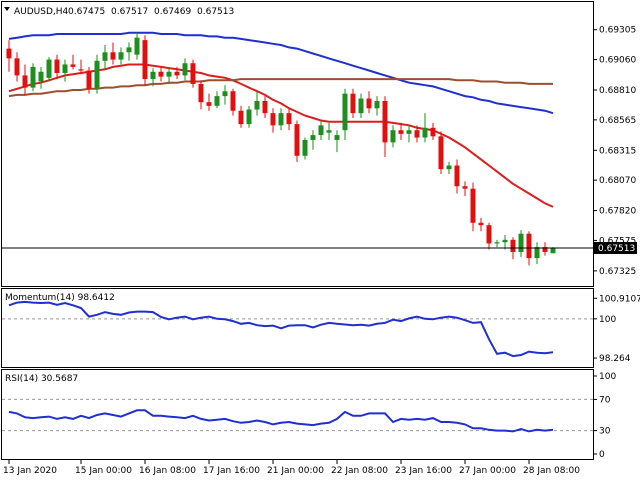 The image size is (640, 480). I want to click on momentum-panel: 100.9107 100 98.264, so click(321, 329).